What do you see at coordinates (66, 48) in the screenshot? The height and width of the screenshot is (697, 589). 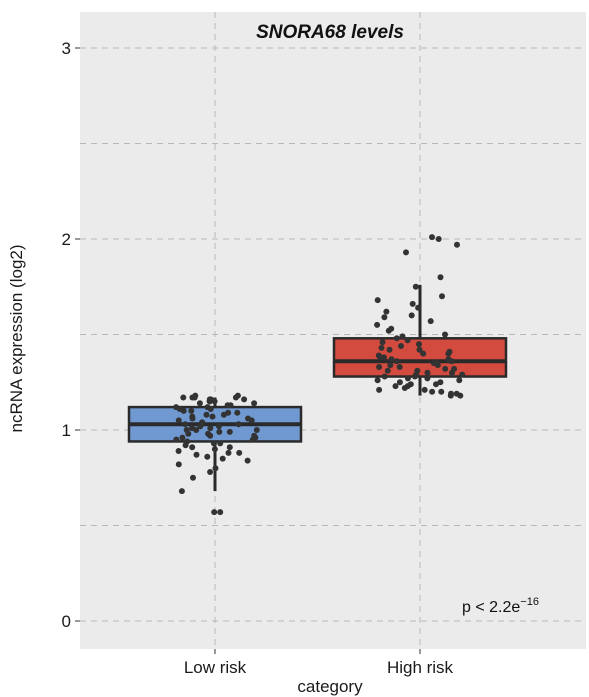 I see `y-tick-label: 3` at bounding box center [66, 48].